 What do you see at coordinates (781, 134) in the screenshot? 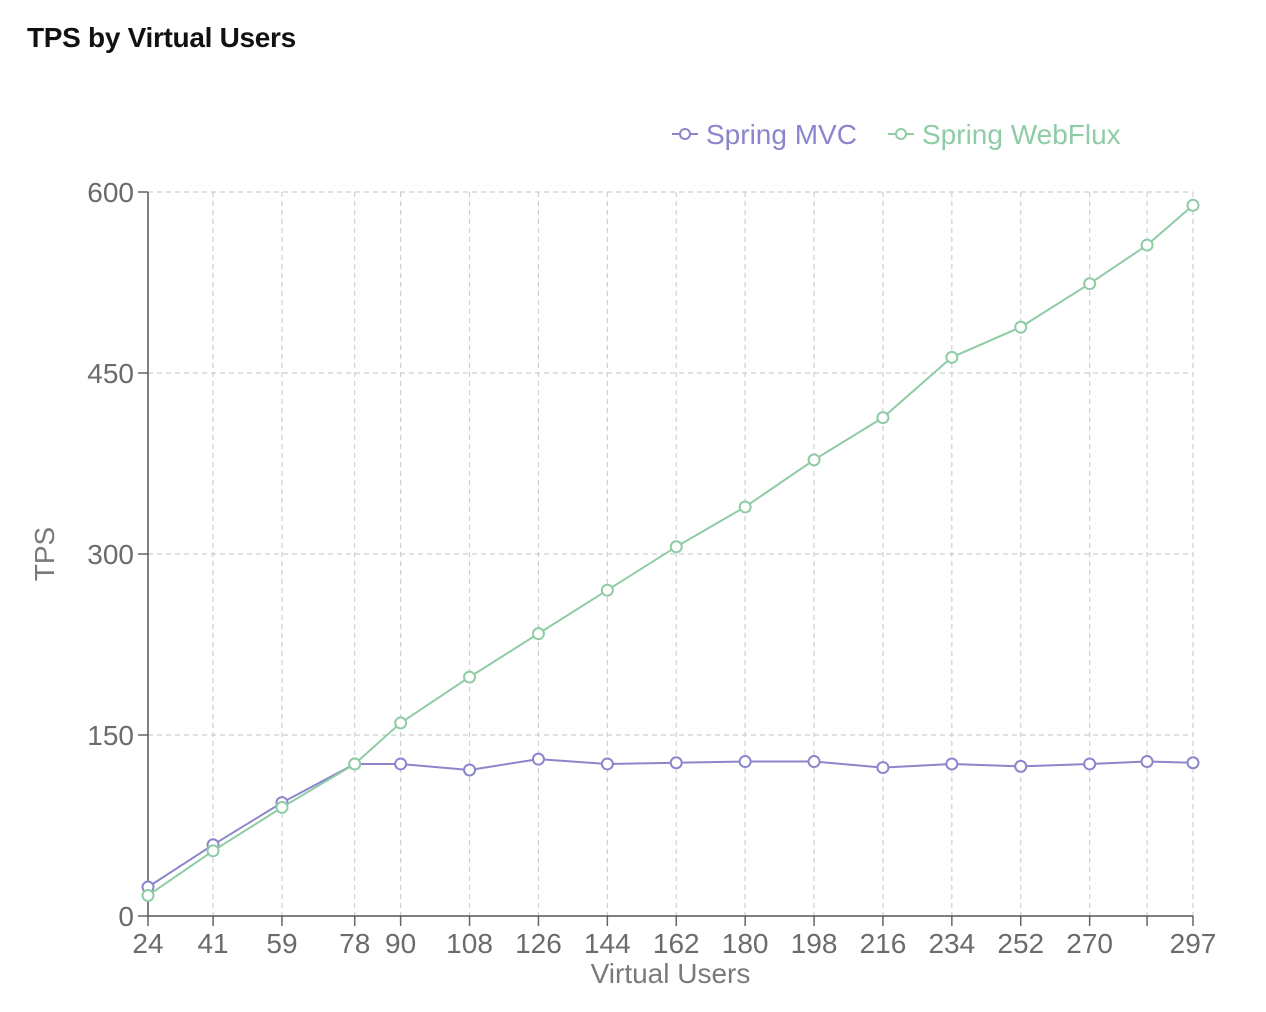
I see `legend-label: Spring MVC` at bounding box center [781, 134].